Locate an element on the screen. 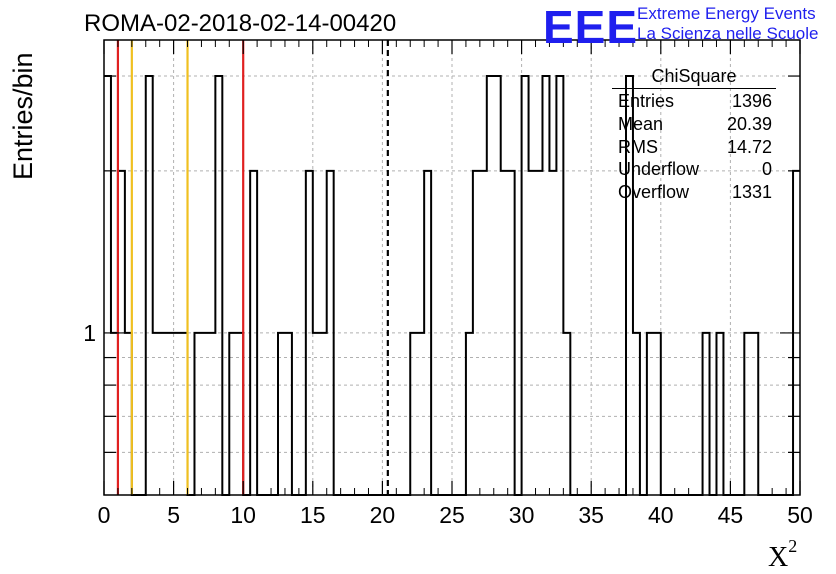 This screenshot has height=574, width=836. x-tick-label: 50 is located at coordinates (800, 515).